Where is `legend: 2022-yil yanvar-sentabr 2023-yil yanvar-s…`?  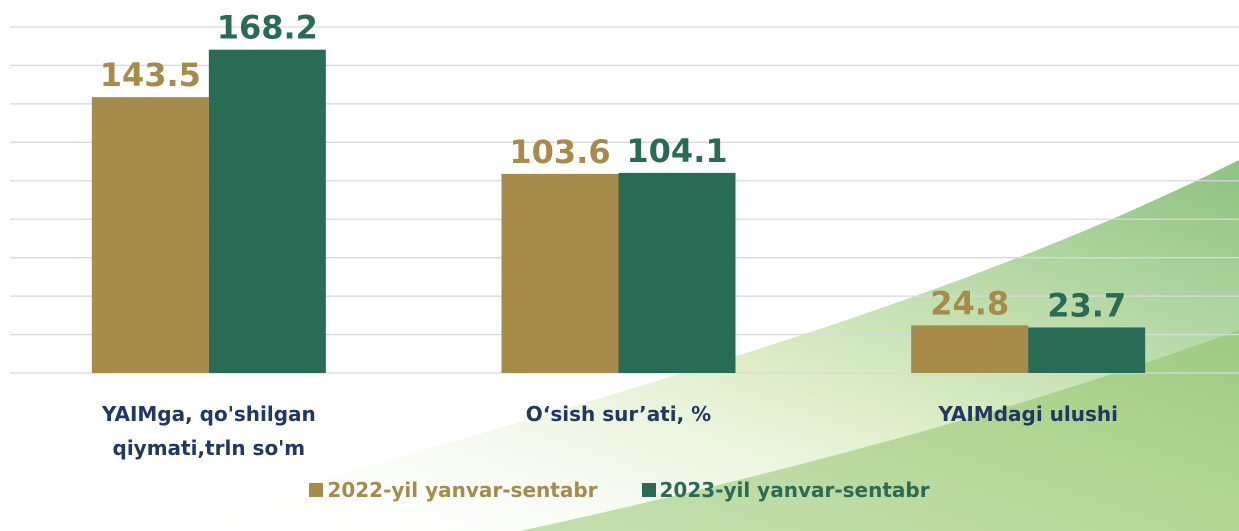
legend: 2022-yil yanvar-sentabr 2023-yil yanvar-s… is located at coordinates (619, 490).